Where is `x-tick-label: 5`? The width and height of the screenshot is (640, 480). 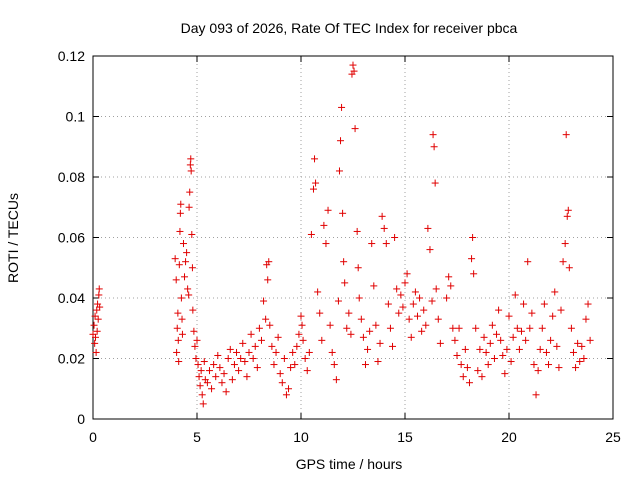 x-tick-label: 5 is located at coordinates (197, 437).